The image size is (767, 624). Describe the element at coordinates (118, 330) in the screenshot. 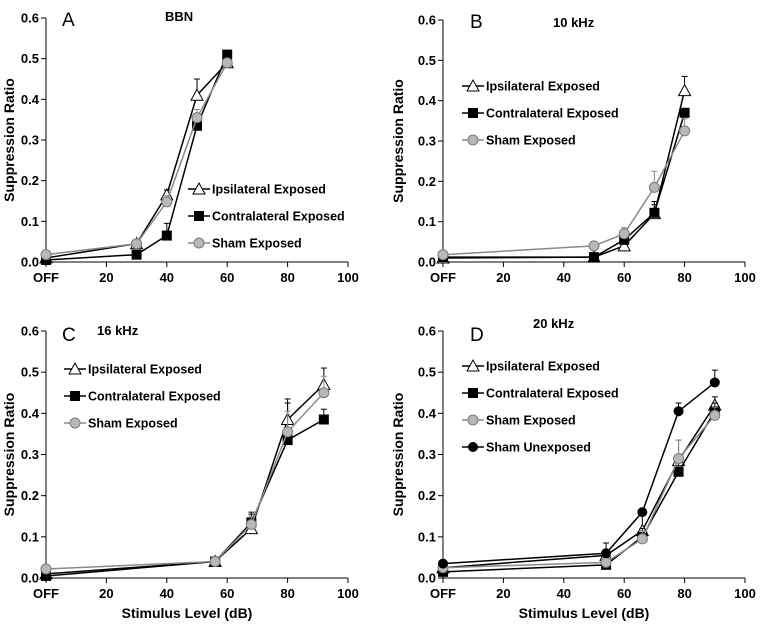

I see `panel-title: 16 kHz` at that location.